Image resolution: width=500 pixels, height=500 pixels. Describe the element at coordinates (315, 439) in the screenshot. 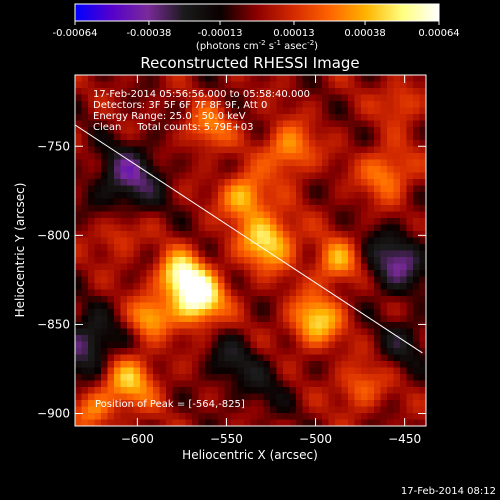

I see `x-tick-label: −500` at that location.